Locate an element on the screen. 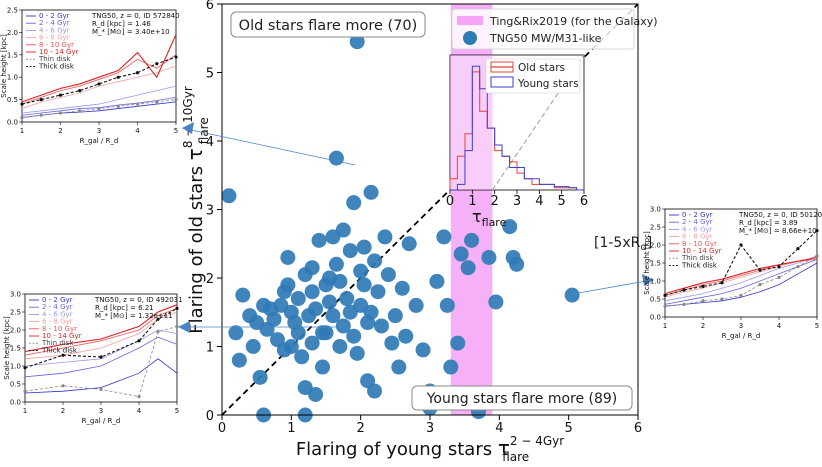 Image resolution: width=822 pixels, height=467 pixels. hist-young-stars is located at coordinates (517, 128).